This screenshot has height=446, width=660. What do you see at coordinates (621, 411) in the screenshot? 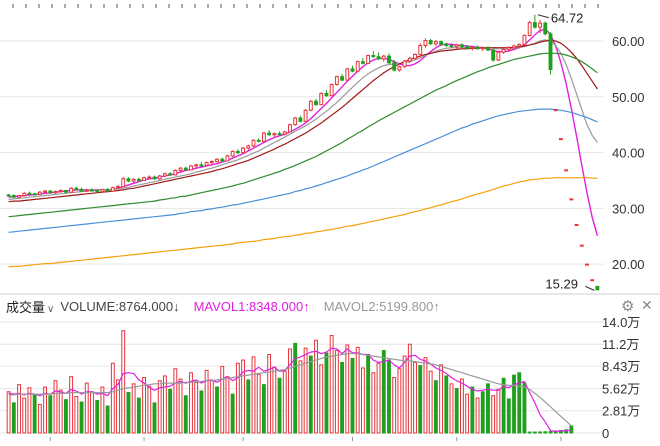
I see `volume-tick-label: 2.81万` at bounding box center [621, 411].